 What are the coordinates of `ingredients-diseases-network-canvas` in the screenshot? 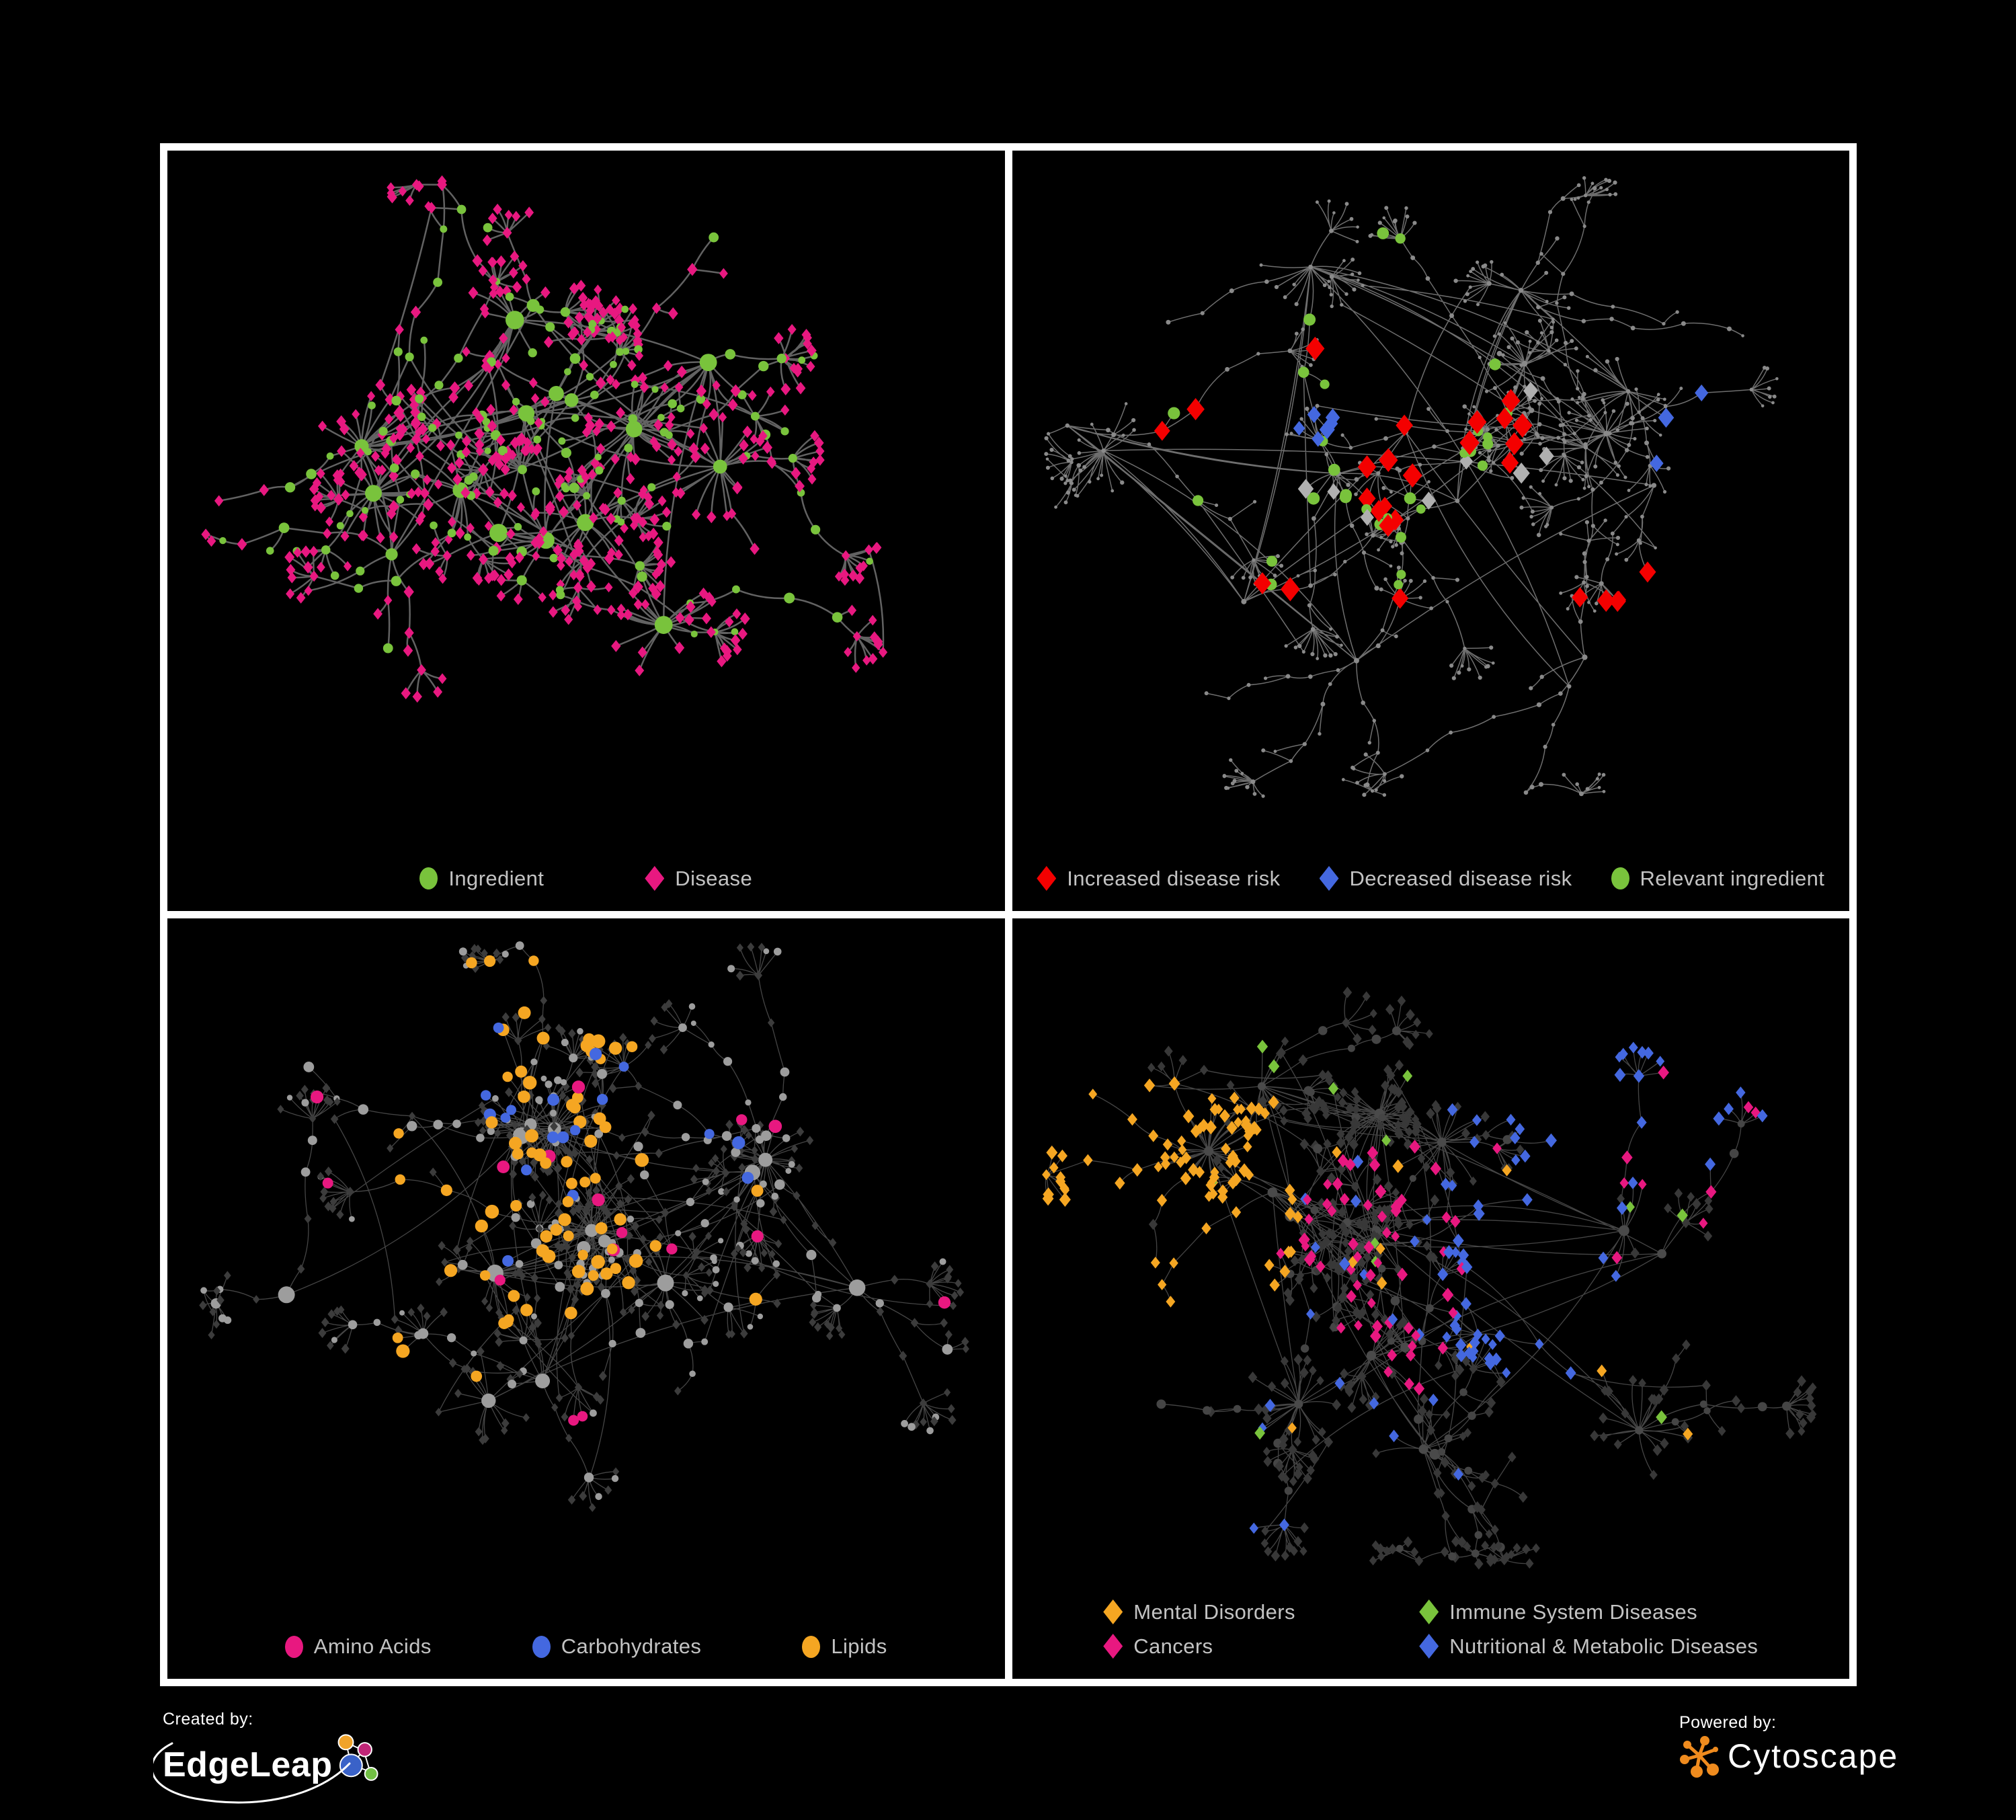 It's located at (544, 439).